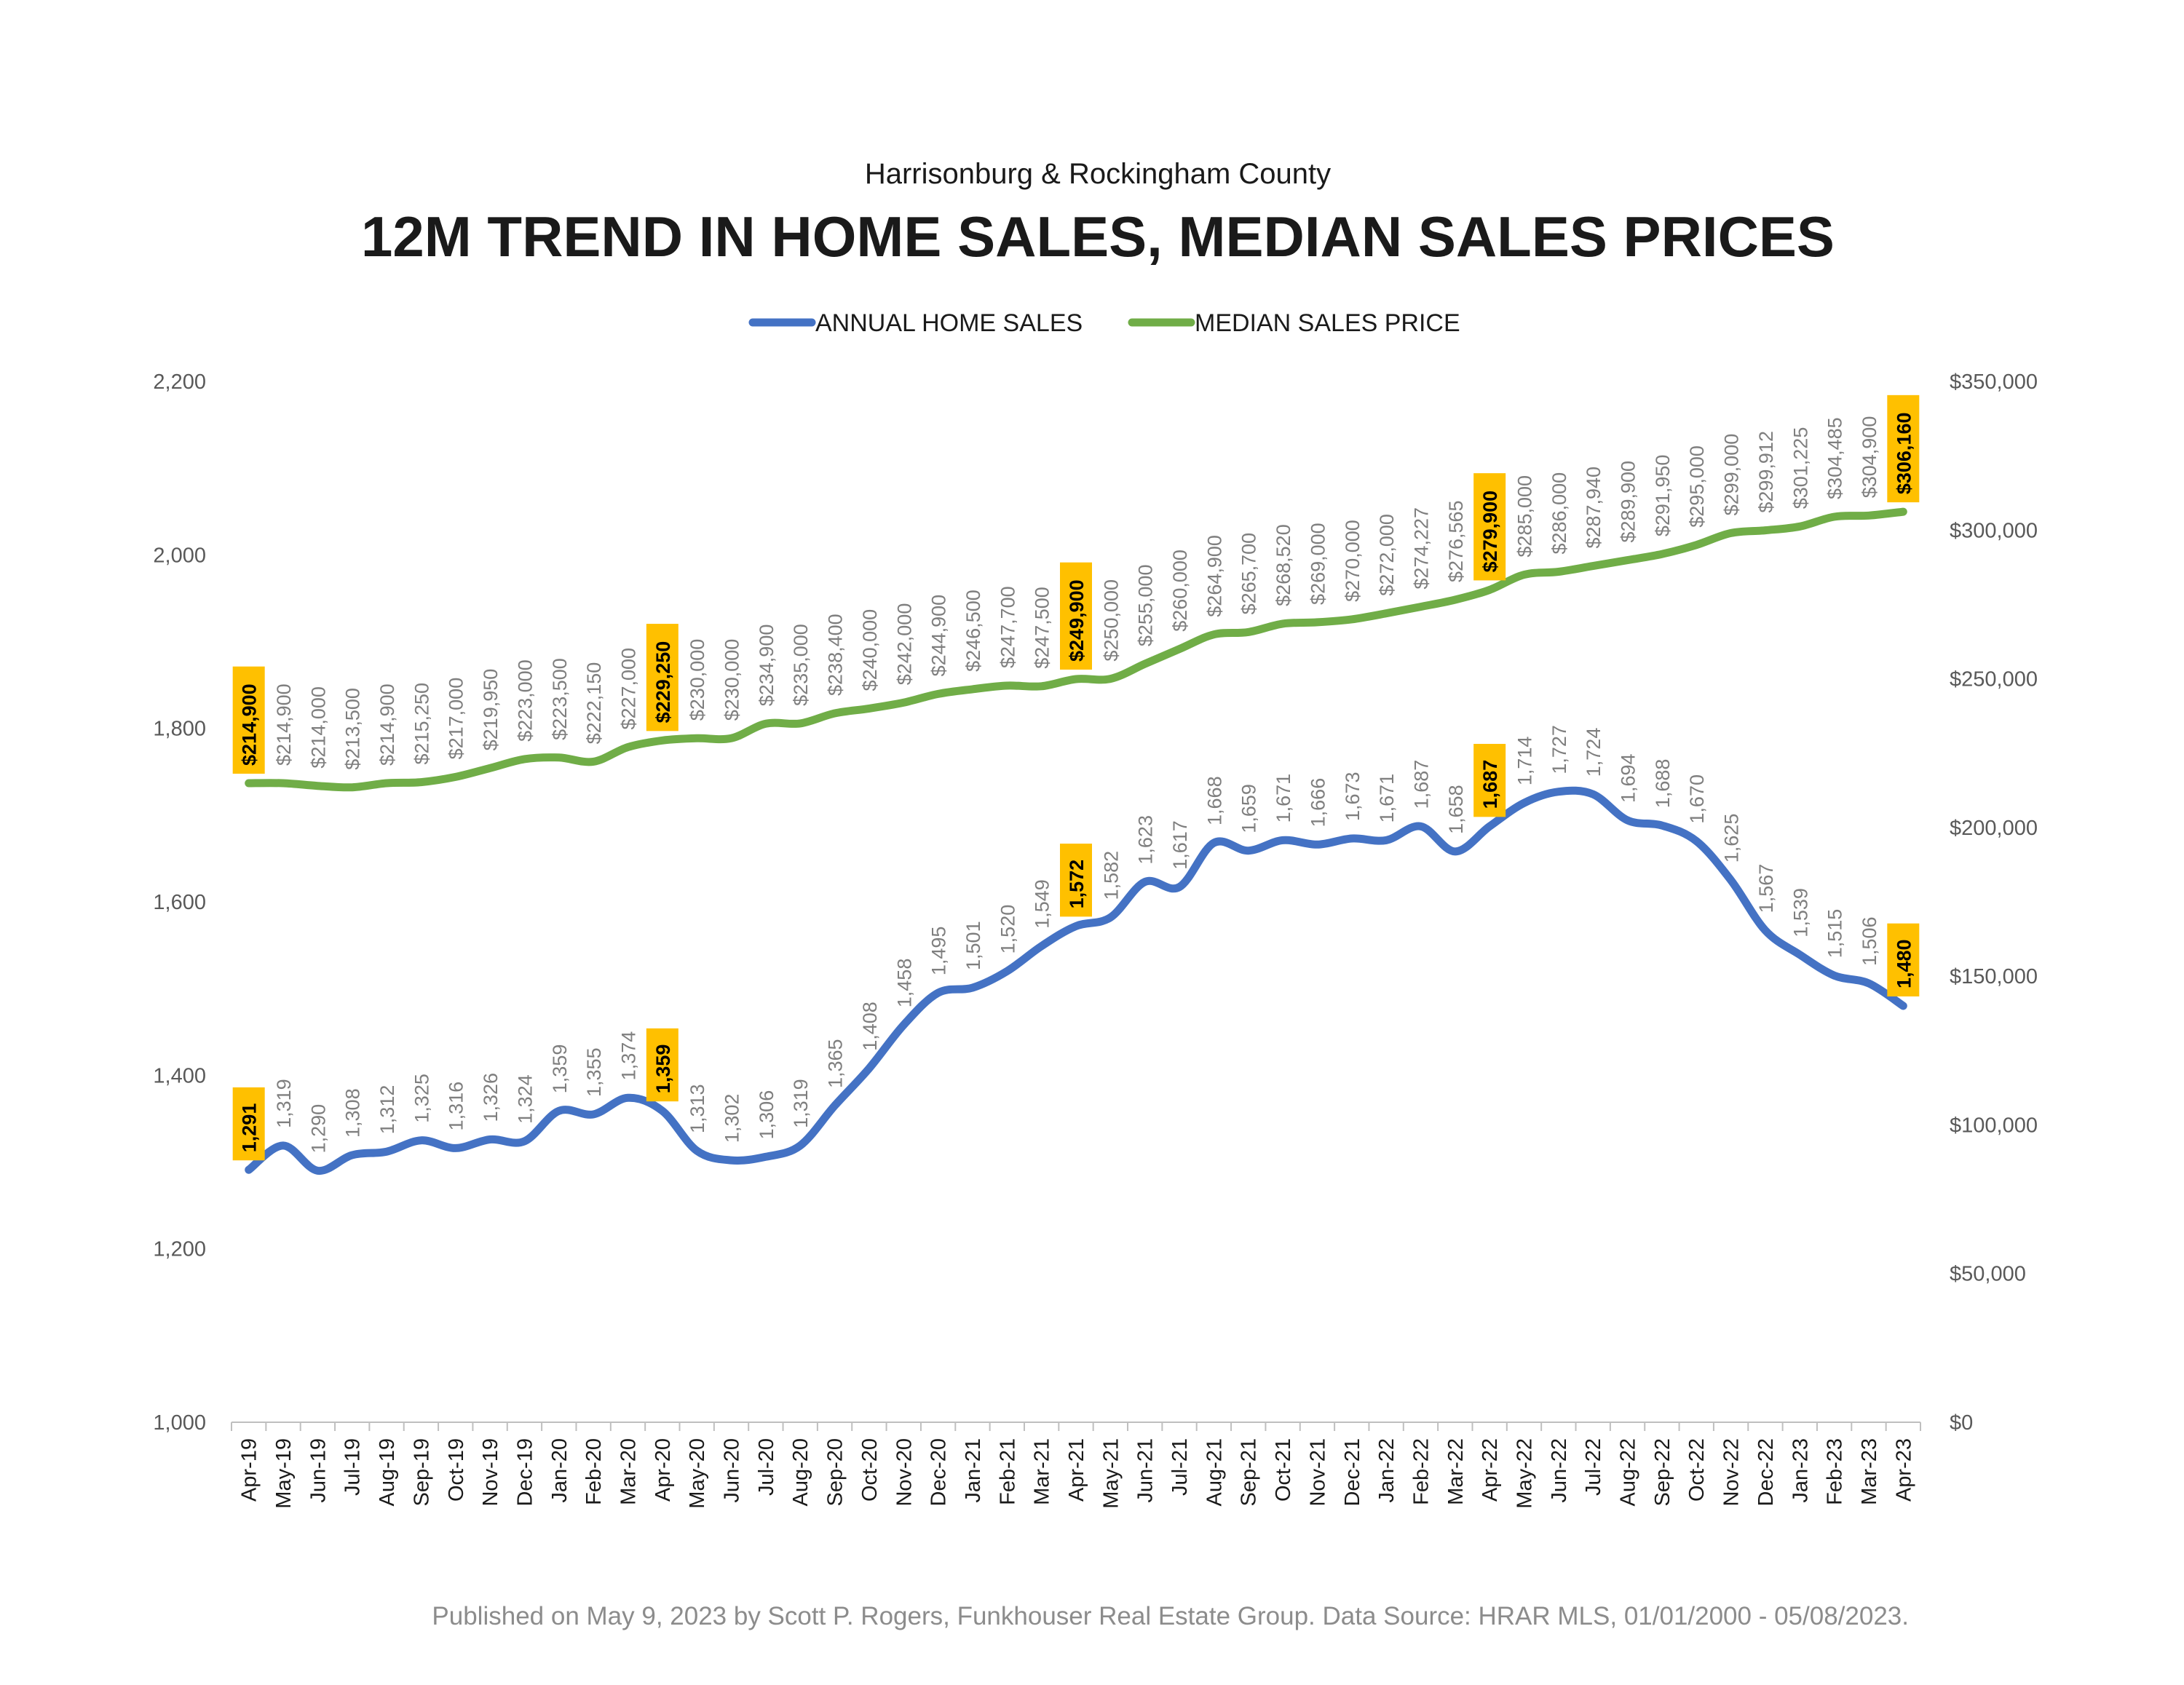  Describe the element at coordinates (1800, 468) in the screenshot. I see `data-label-text: $301,225` at that location.